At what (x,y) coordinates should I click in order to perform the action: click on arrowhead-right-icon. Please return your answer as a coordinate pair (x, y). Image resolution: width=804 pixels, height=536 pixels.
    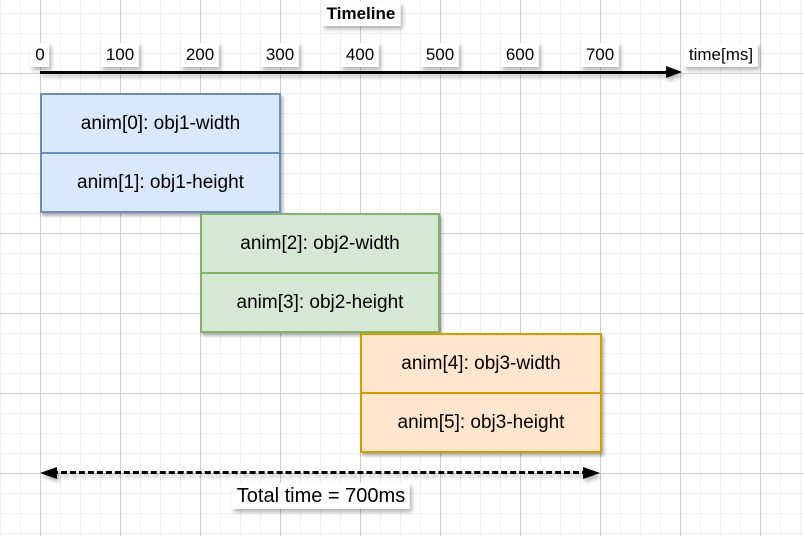
    Looking at the image, I should click on (591, 473).